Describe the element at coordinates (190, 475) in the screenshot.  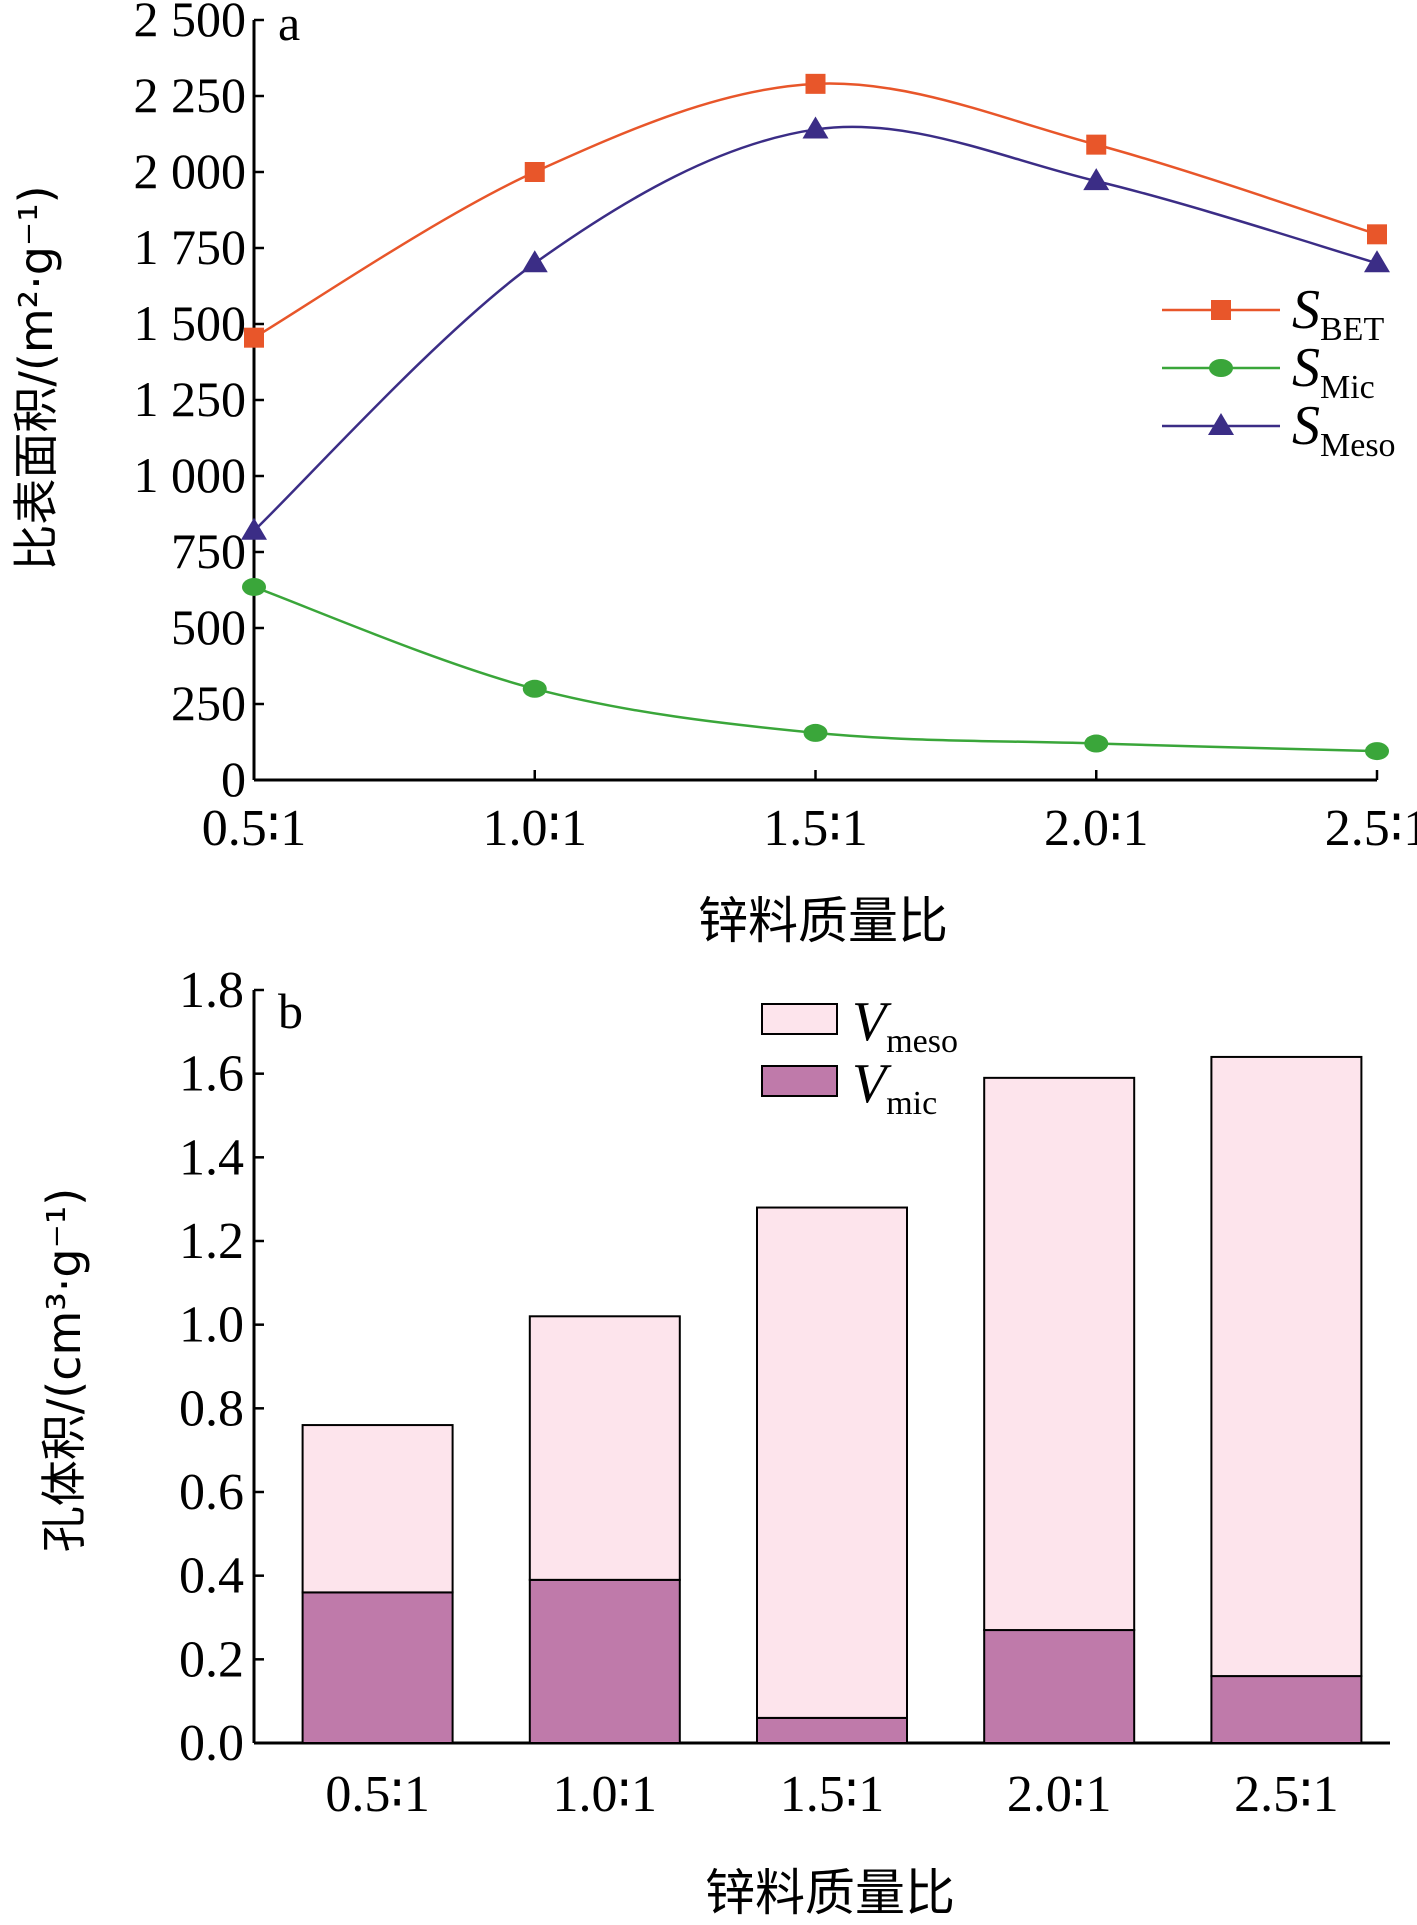
I see `y-tick-label-a: 1 000` at that location.